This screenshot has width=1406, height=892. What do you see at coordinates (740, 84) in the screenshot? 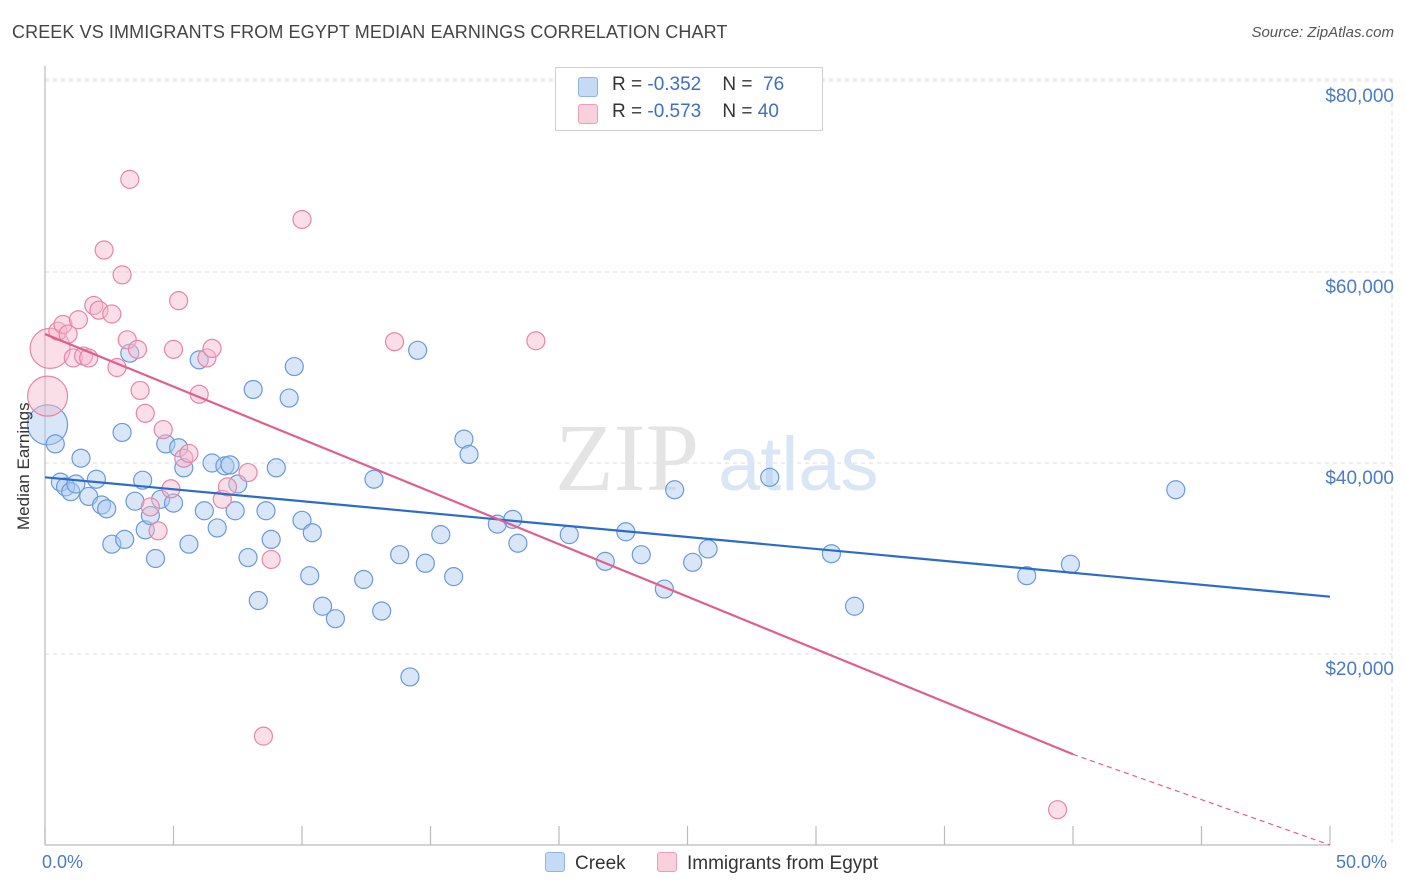
I see `creek-n-label: N =` at bounding box center [740, 84].